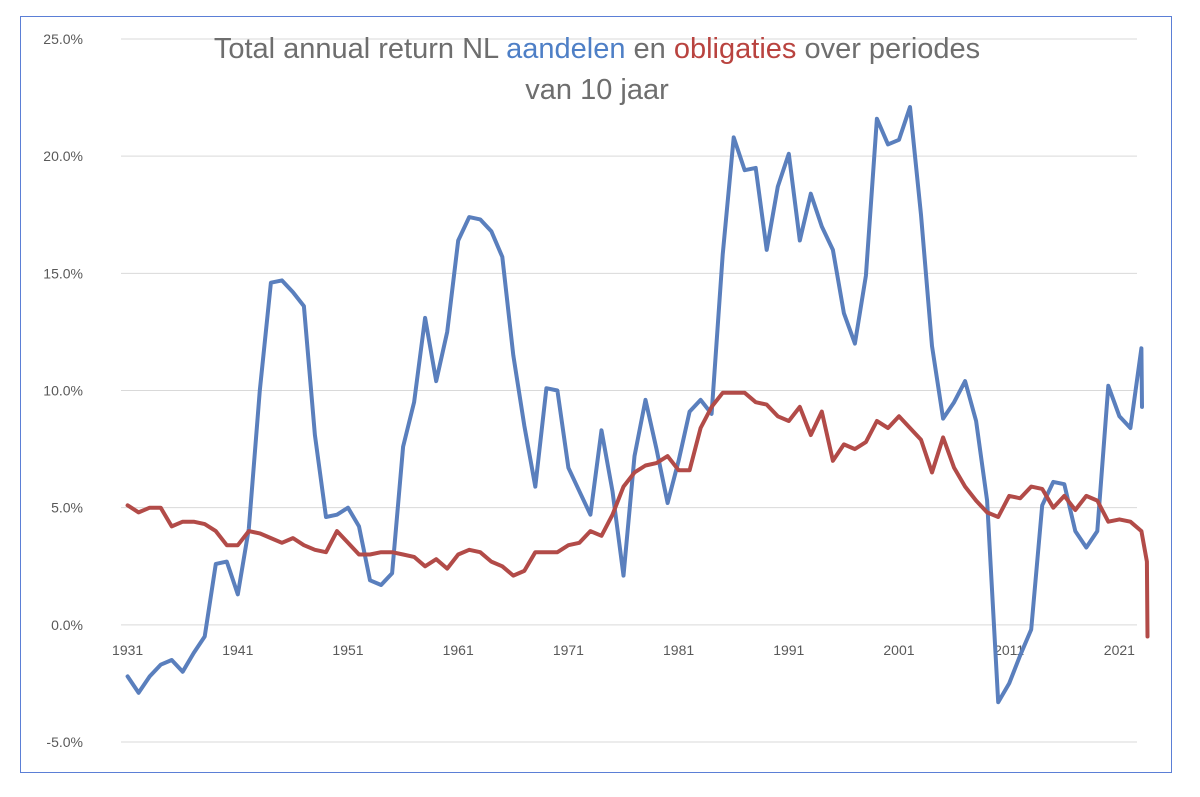 This screenshot has width=1200, height=797. Describe the element at coordinates (63, 273) in the screenshot. I see `y-tick-label: 15.0%` at that location.